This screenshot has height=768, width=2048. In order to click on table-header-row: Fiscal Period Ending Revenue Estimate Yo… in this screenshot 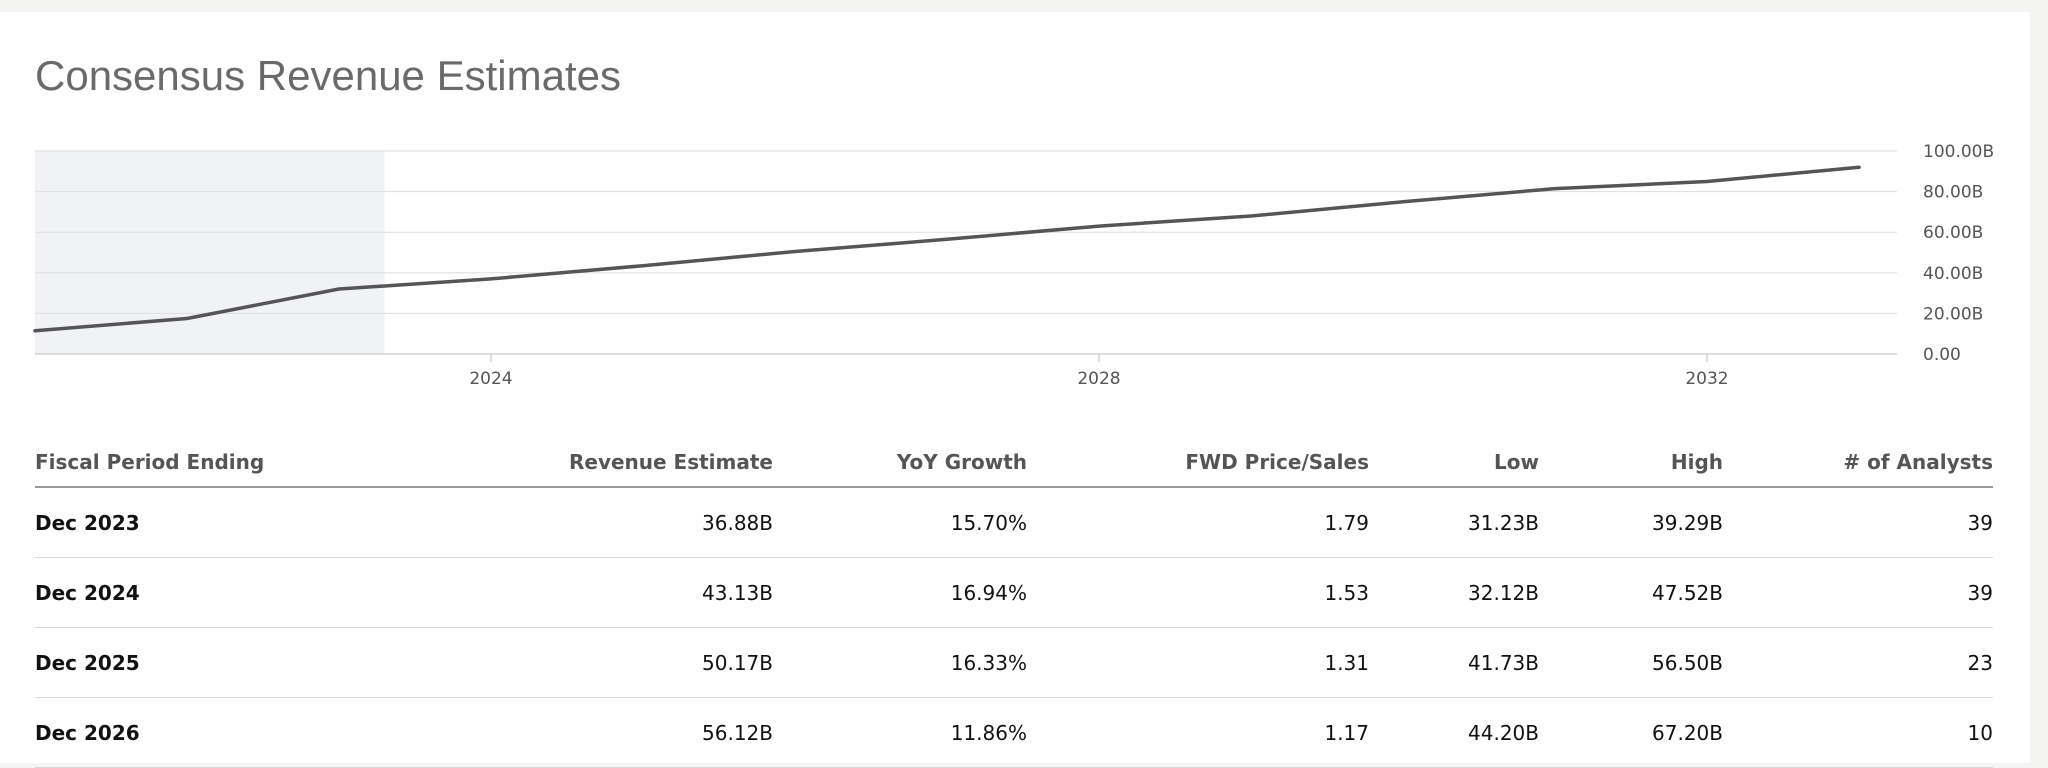, I will do `click(1014, 463)`.